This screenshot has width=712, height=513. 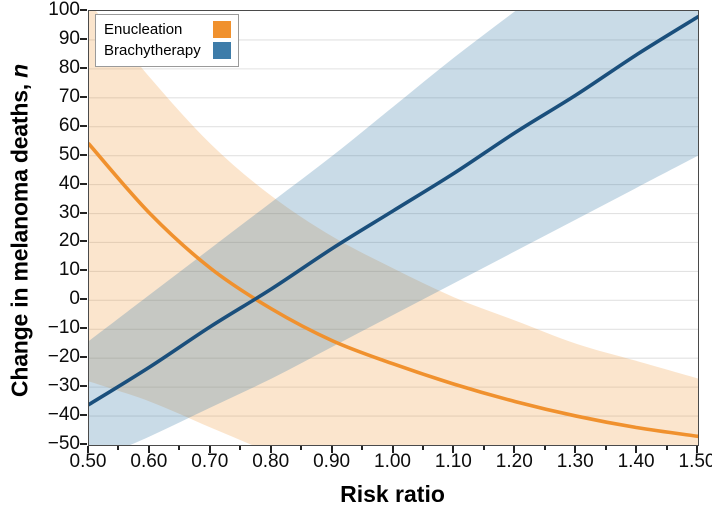 I want to click on y-tick-label: 80, so click(x=69, y=67).